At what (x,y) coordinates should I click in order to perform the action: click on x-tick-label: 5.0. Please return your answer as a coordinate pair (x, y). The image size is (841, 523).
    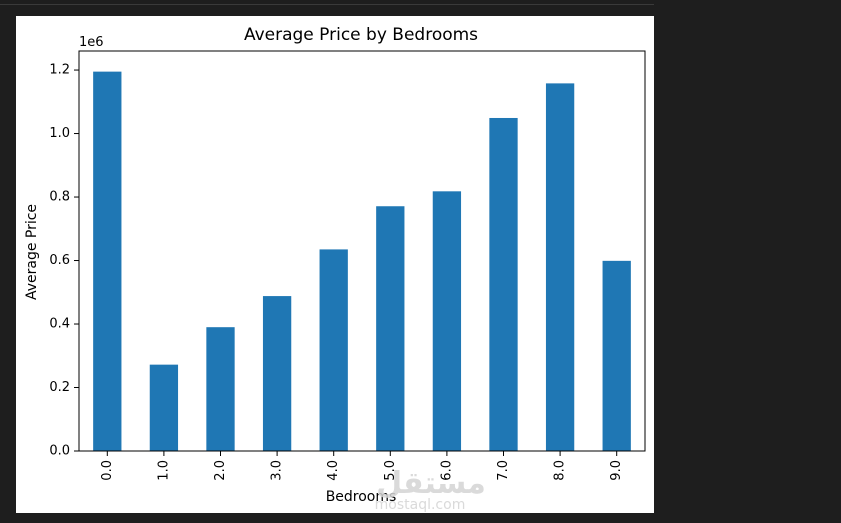
    Looking at the image, I should click on (390, 470).